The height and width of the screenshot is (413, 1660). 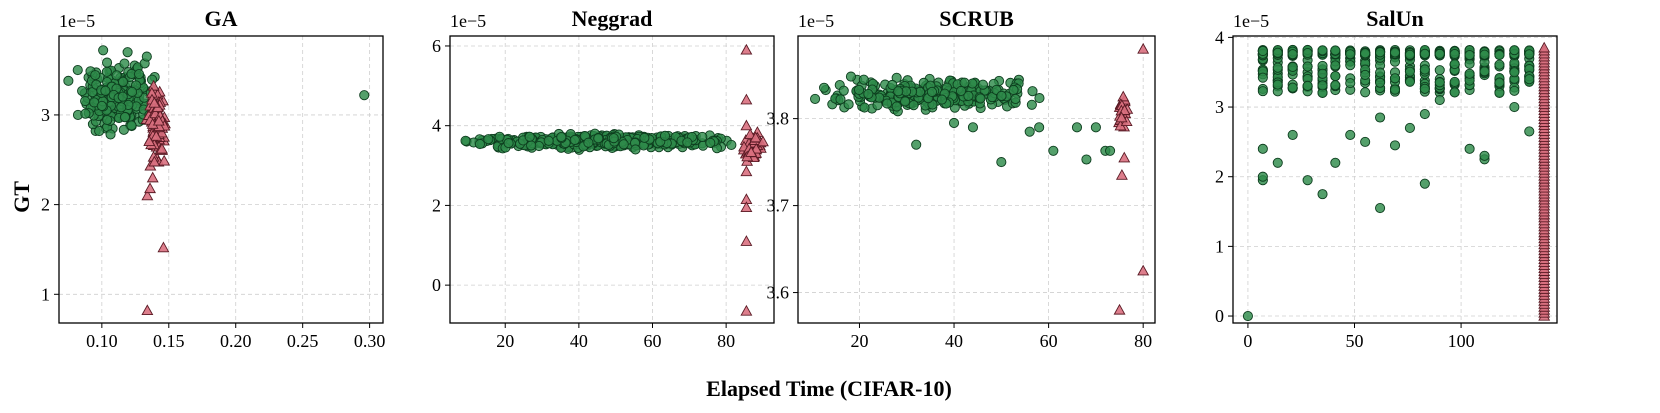 I want to click on x-tick-label: 80, so click(x=726, y=341).